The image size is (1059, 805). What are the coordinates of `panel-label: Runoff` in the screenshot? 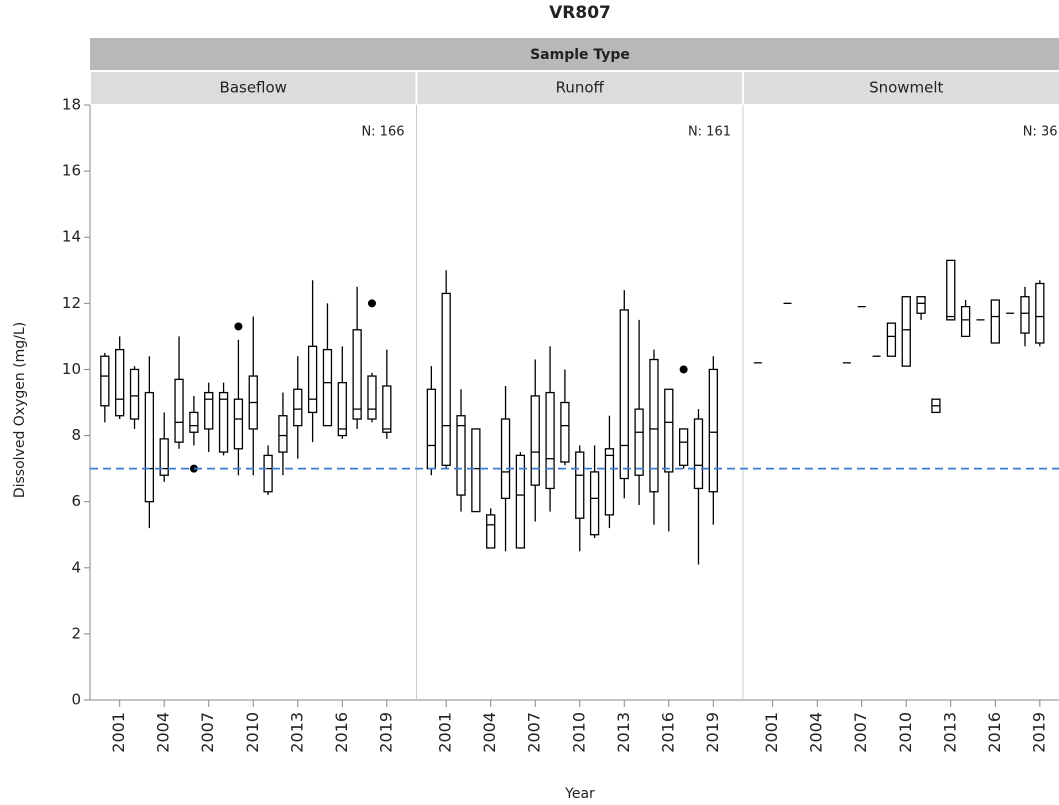 It's located at (580, 88).